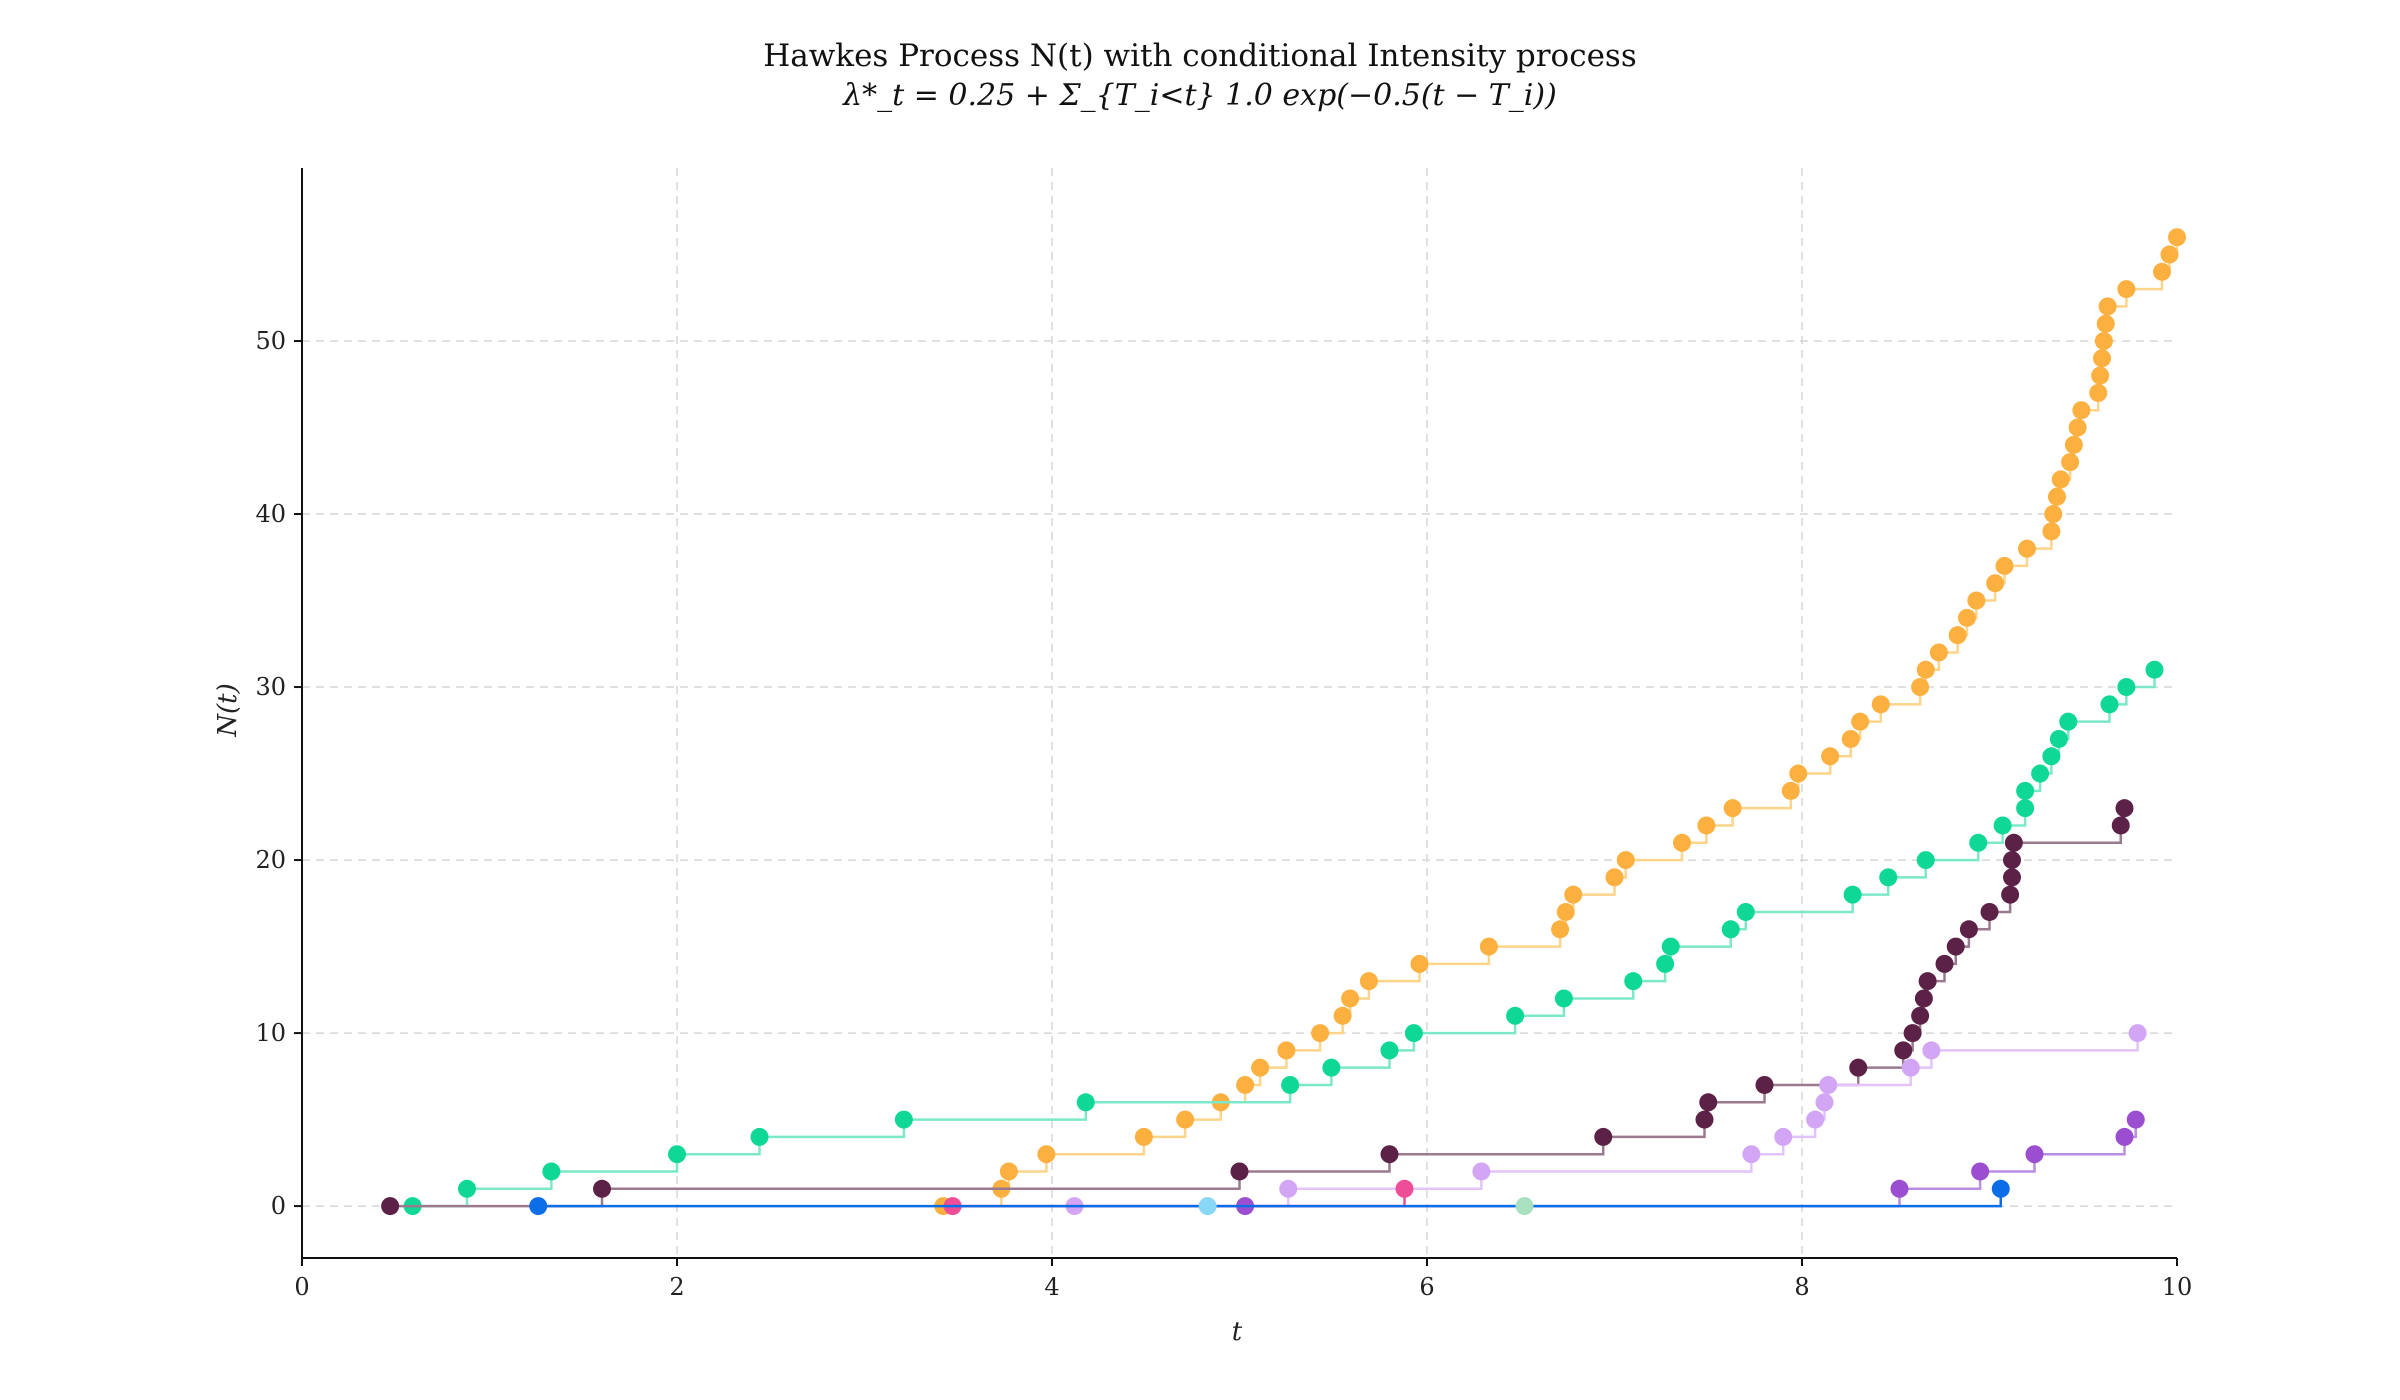 The height and width of the screenshot is (1400, 2400). Describe the element at coordinates (270, 1033) in the screenshot. I see `y-tick-label: 10` at that location.